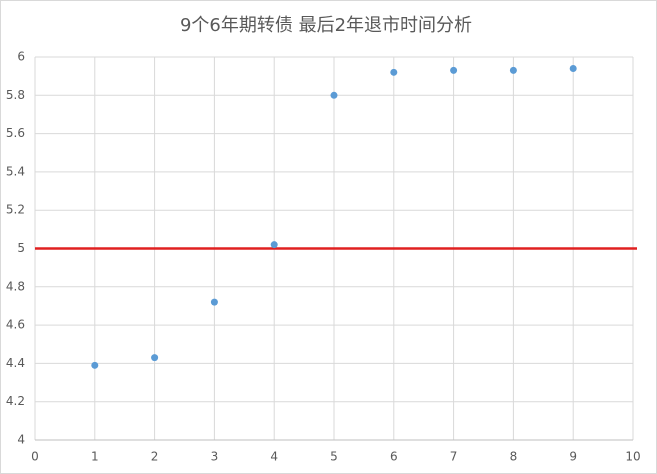 This screenshot has width=657, height=474. Describe the element at coordinates (274, 457) in the screenshot. I see `x-tick-label: 4` at that location.